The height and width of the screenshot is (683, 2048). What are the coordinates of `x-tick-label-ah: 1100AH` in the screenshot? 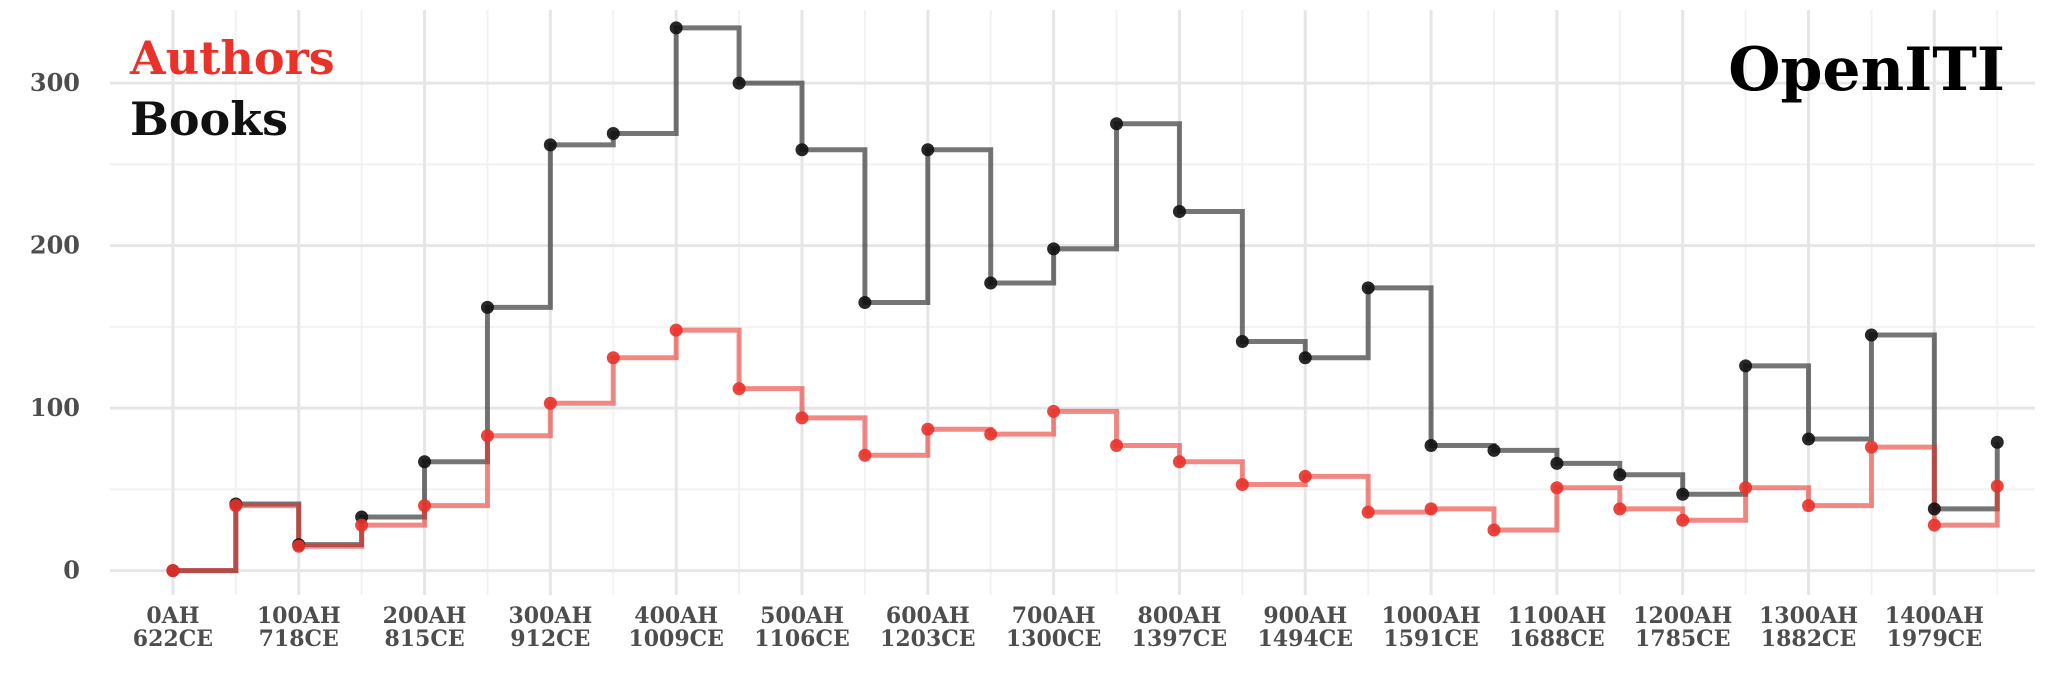 It's located at (1556, 616).